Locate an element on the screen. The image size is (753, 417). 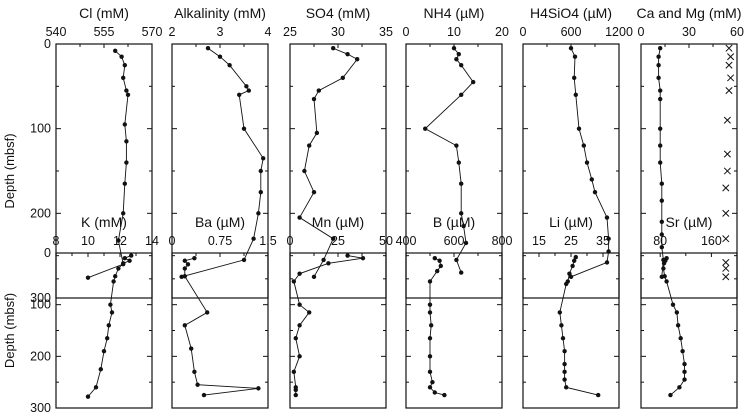
panel-title: K (mM) is located at coordinates (104, 222).